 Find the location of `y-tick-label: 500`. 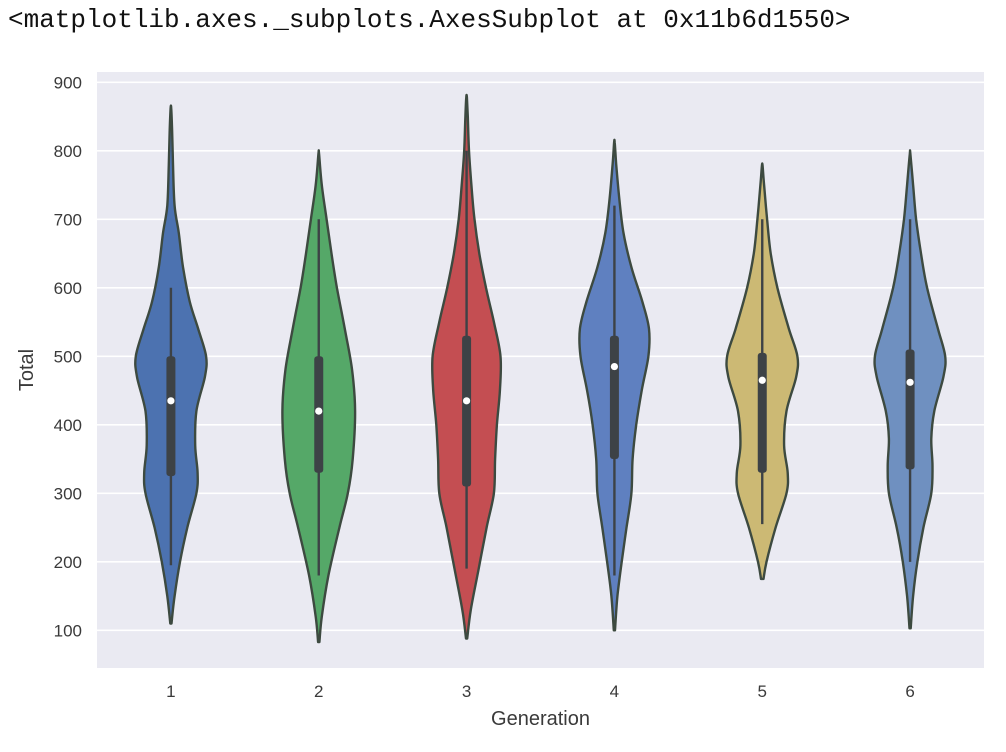

y-tick-label: 500 is located at coordinates (68, 356).